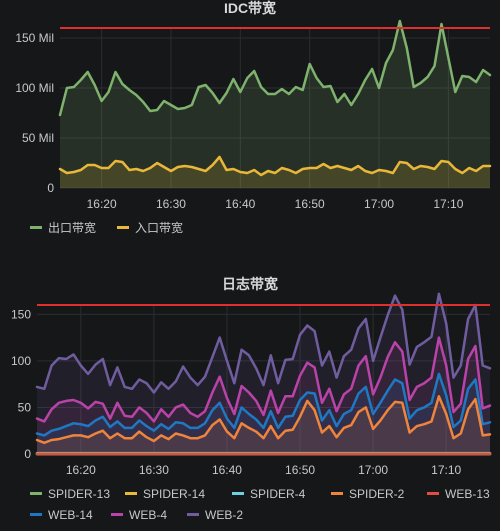 The width and height of the screenshot is (500, 531). Describe the element at coordinates (21, 361) in the screenshot. I see `y-tick-label: 100` at that location.